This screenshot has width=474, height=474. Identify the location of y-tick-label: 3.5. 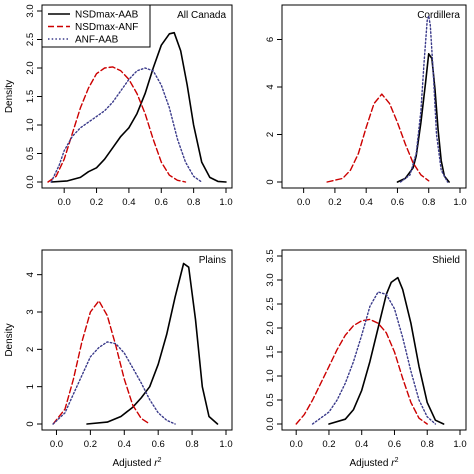
(270, 255).